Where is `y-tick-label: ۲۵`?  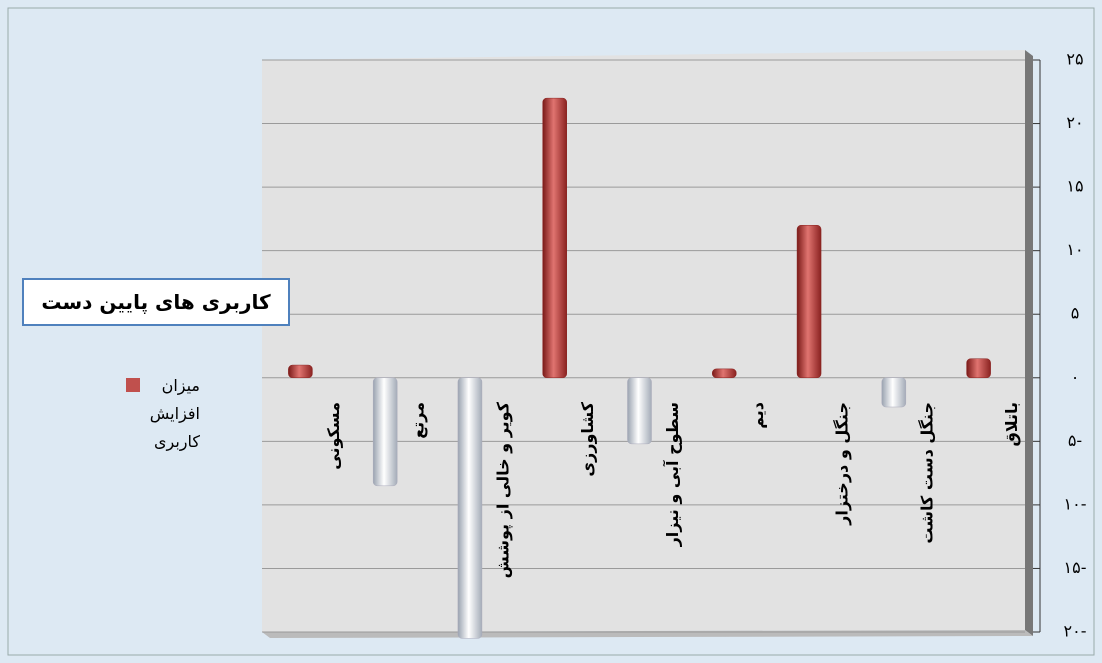
y-tick-label: ۲۵ is located at coordinates (1074, 59).